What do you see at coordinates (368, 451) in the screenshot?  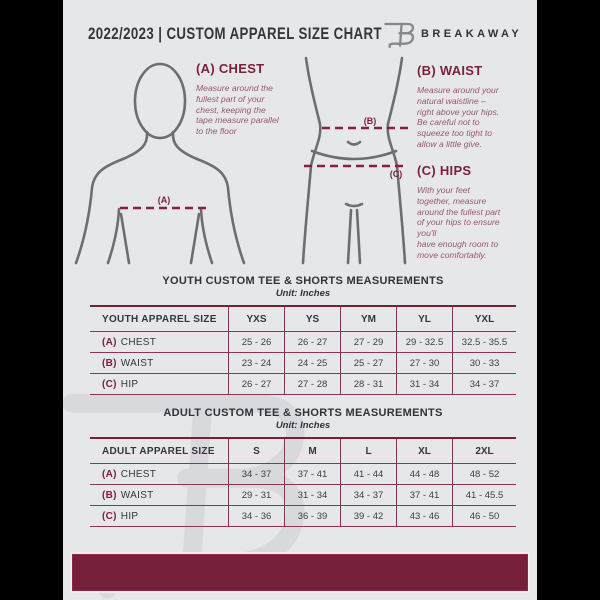 I see `col-header-l: L` at bounding box center [368, 451].